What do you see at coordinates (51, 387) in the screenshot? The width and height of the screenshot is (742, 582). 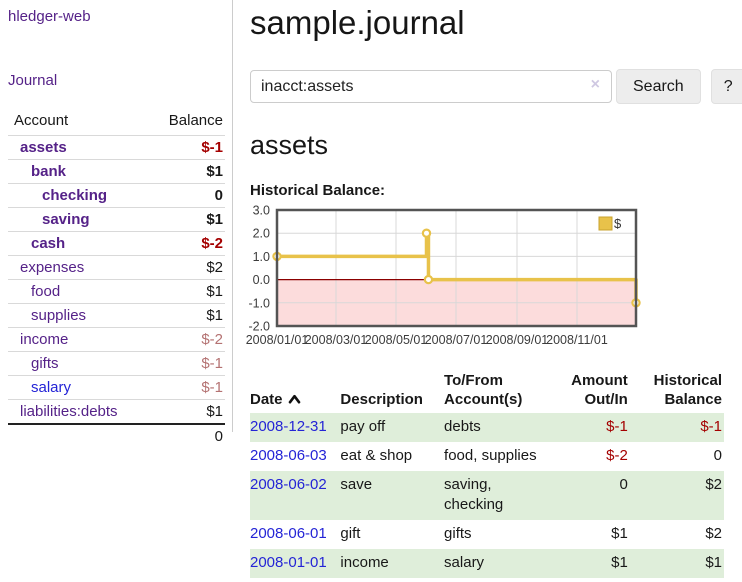 I see `account-link-salary: salary` at bounding box center [51, 387].